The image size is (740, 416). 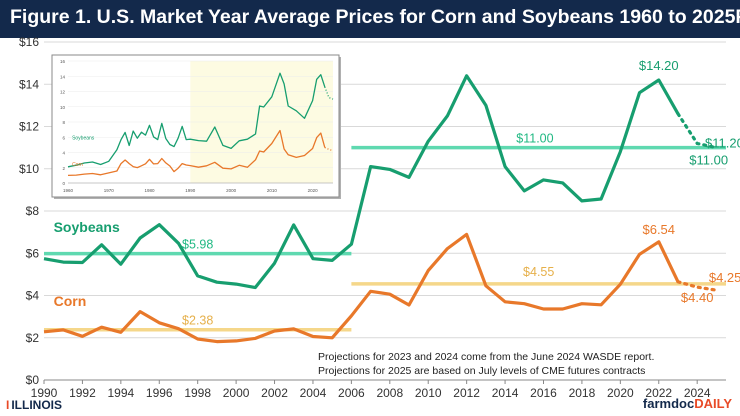 I want to click on y-tick-label: $2, so click(x=33, y=338).